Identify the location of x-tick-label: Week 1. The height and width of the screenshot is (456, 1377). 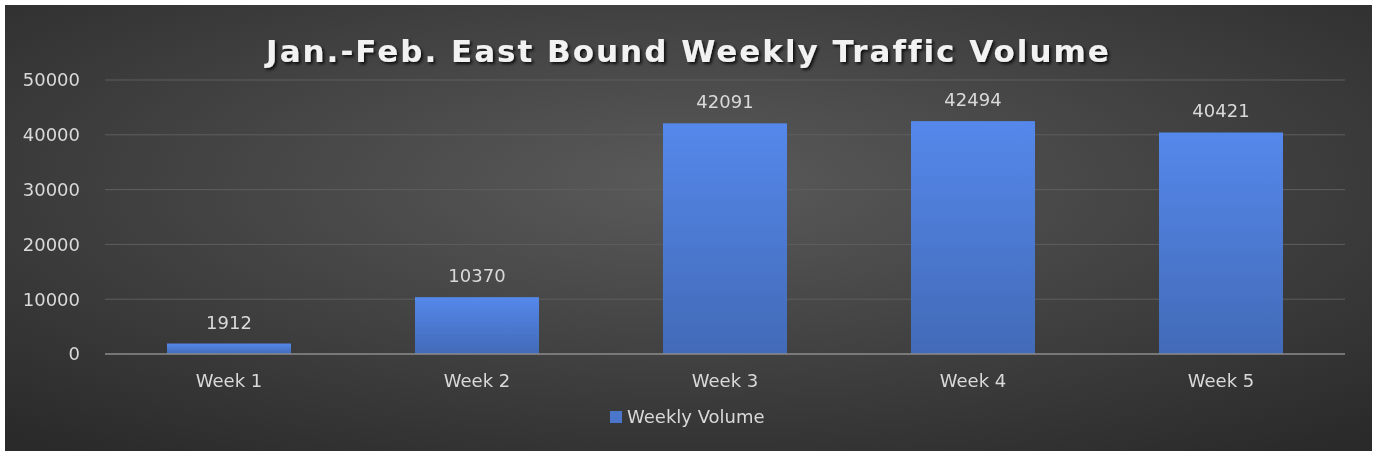
(229, 380).